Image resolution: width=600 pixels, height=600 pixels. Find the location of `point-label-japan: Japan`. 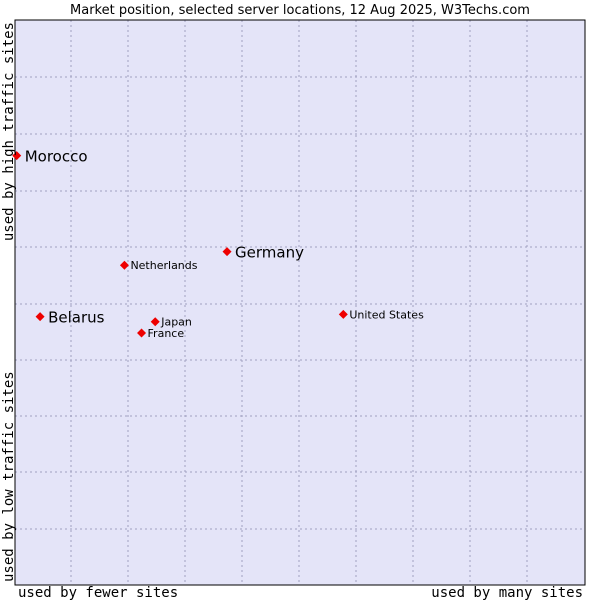

point-label-japan: Japan is located at coordinates (176, 322).